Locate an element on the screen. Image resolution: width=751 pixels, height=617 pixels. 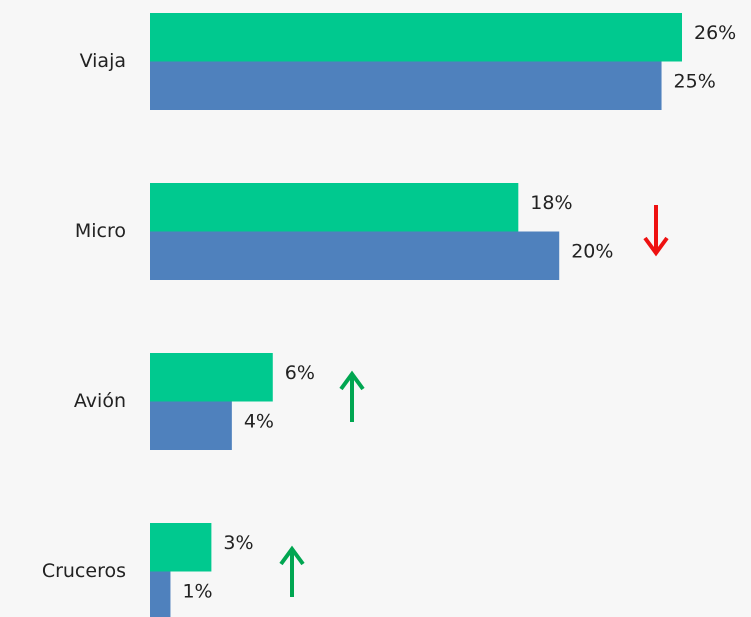
value-label: 3% is located at coordinates (238, 543).